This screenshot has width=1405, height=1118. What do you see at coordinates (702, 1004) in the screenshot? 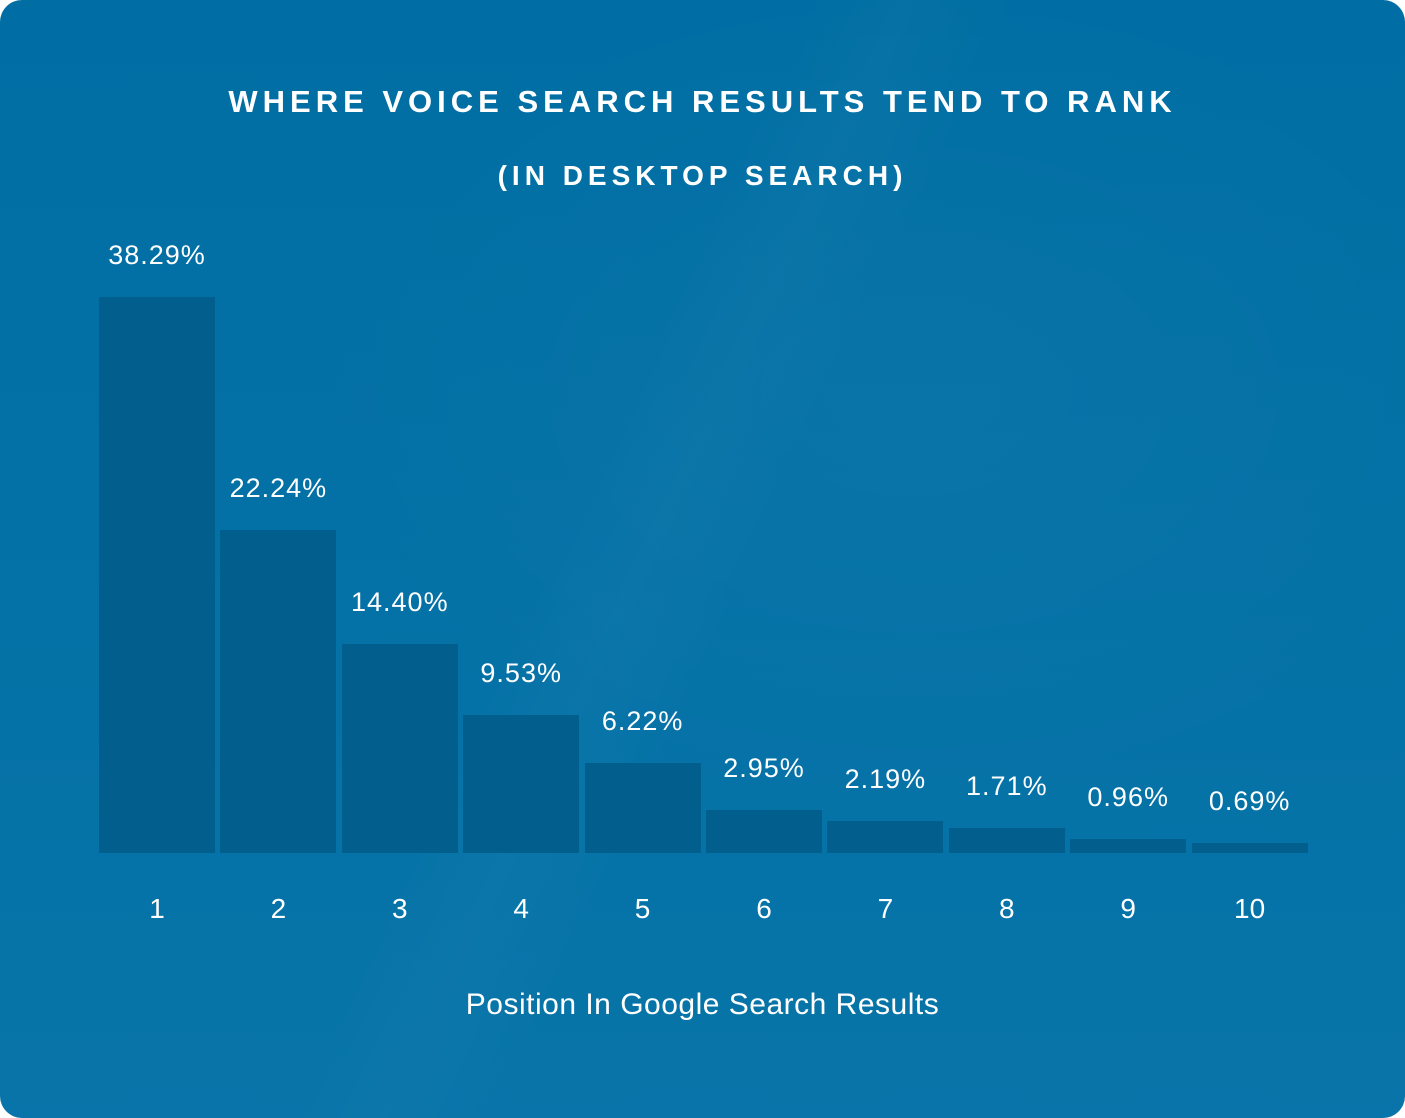
I see `x-axis-title: Position In Google Search Results` at bounding box center [702, 1004].